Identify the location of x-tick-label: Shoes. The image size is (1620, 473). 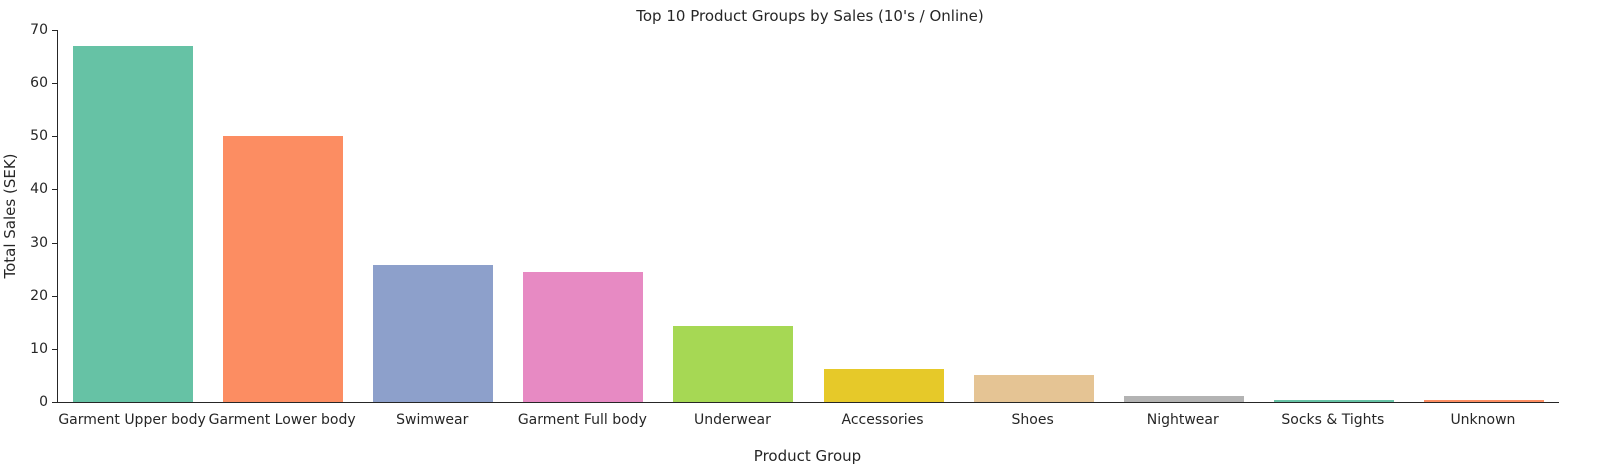
(1032, 420).